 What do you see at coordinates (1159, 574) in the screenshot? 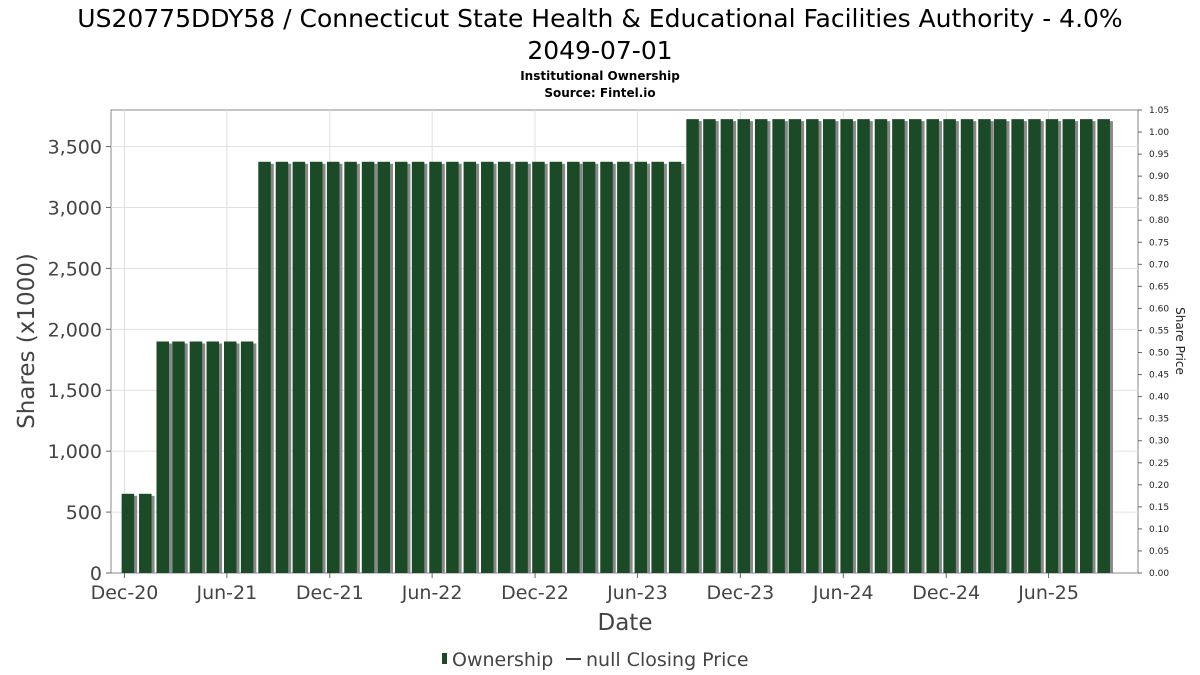
I see `y2-tick-label: 0.00` at bounding box center [1159, 574].